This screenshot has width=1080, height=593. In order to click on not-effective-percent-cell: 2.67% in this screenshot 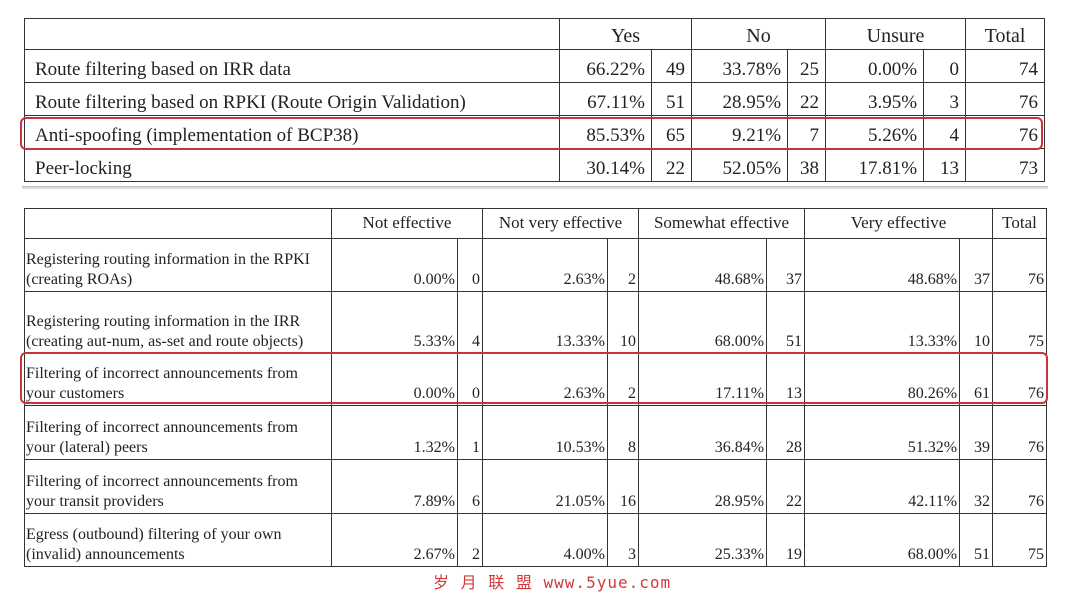, I will do `click(394, 540)`.